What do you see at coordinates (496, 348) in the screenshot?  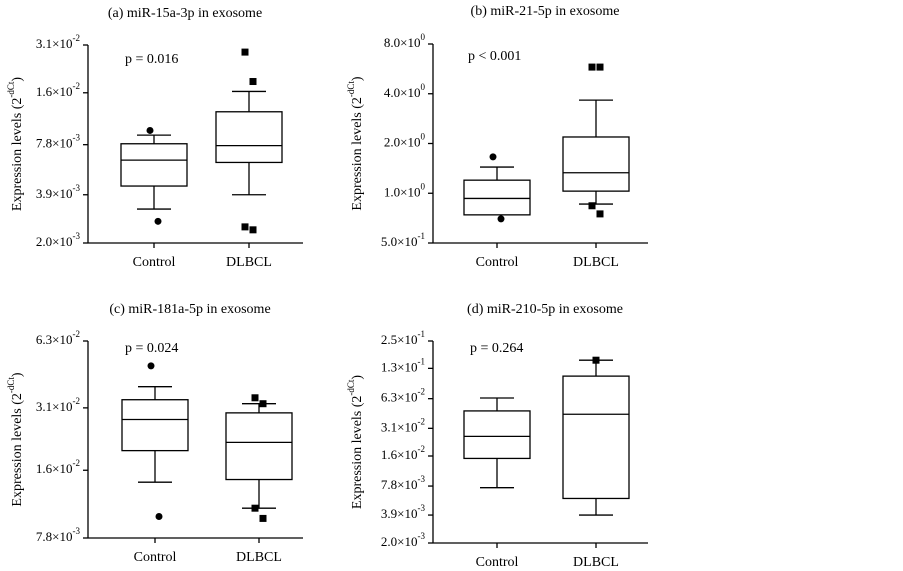 I see `p-value: p = 0.264` at bounding box center [496, 348].